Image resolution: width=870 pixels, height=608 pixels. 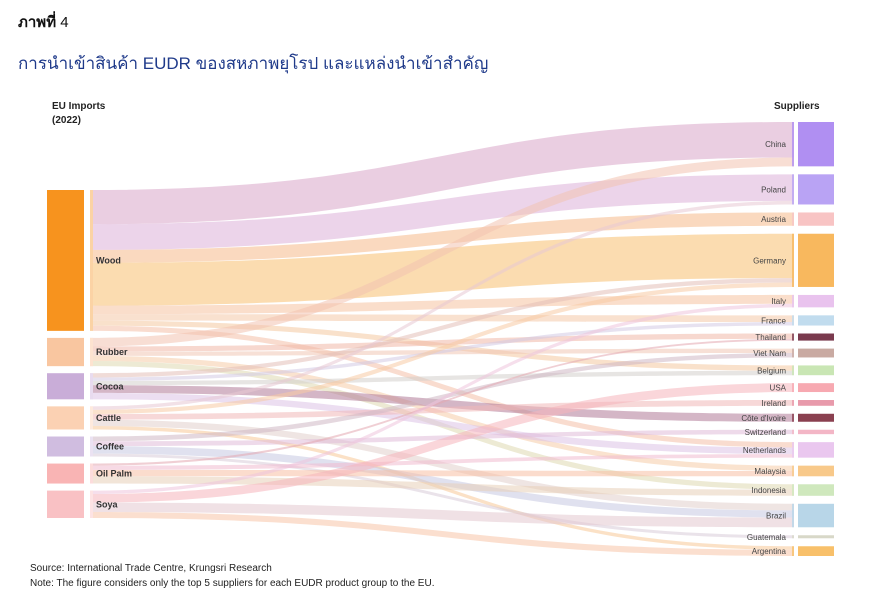 I want to click on supplier-bar-switzerland, so click(x=816, y=432).